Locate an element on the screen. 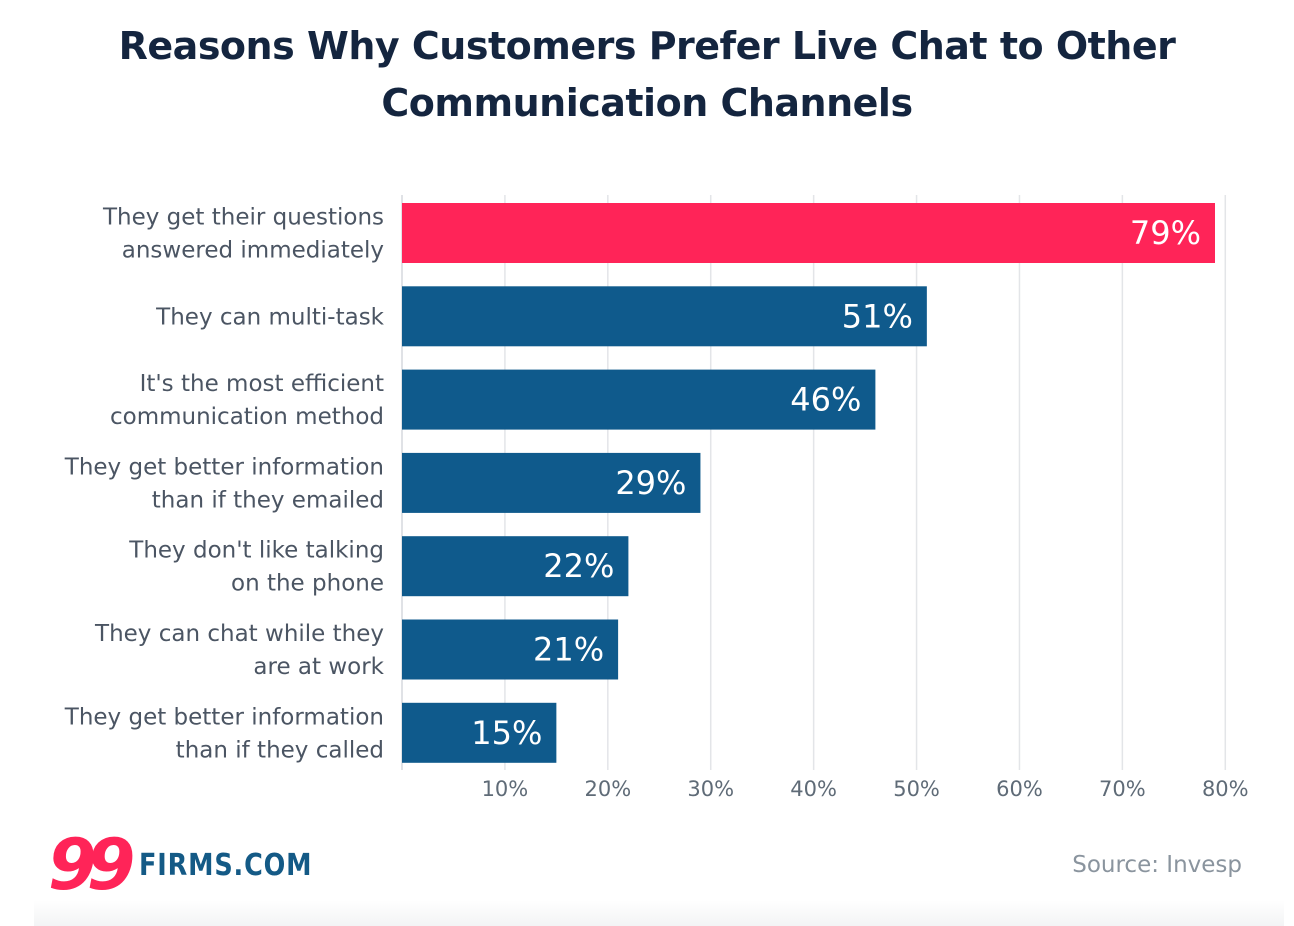  x-tick-label: 20% is located at coordinates (607, 789).